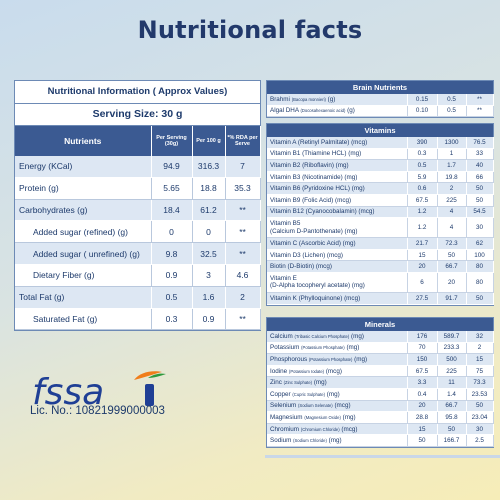 This screenshot has width=500, height=500. What do you see at coordinates (337, 348) in the screenshot?
I see `nutrient-name: Potassium (Potassium Phosphate) (mg)` at bounding box center [337, 348].